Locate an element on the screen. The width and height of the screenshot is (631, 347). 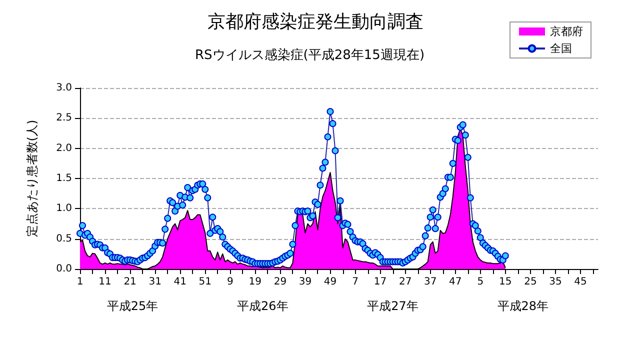
x-tick-label: 29 is located at coordinates (280, 282).